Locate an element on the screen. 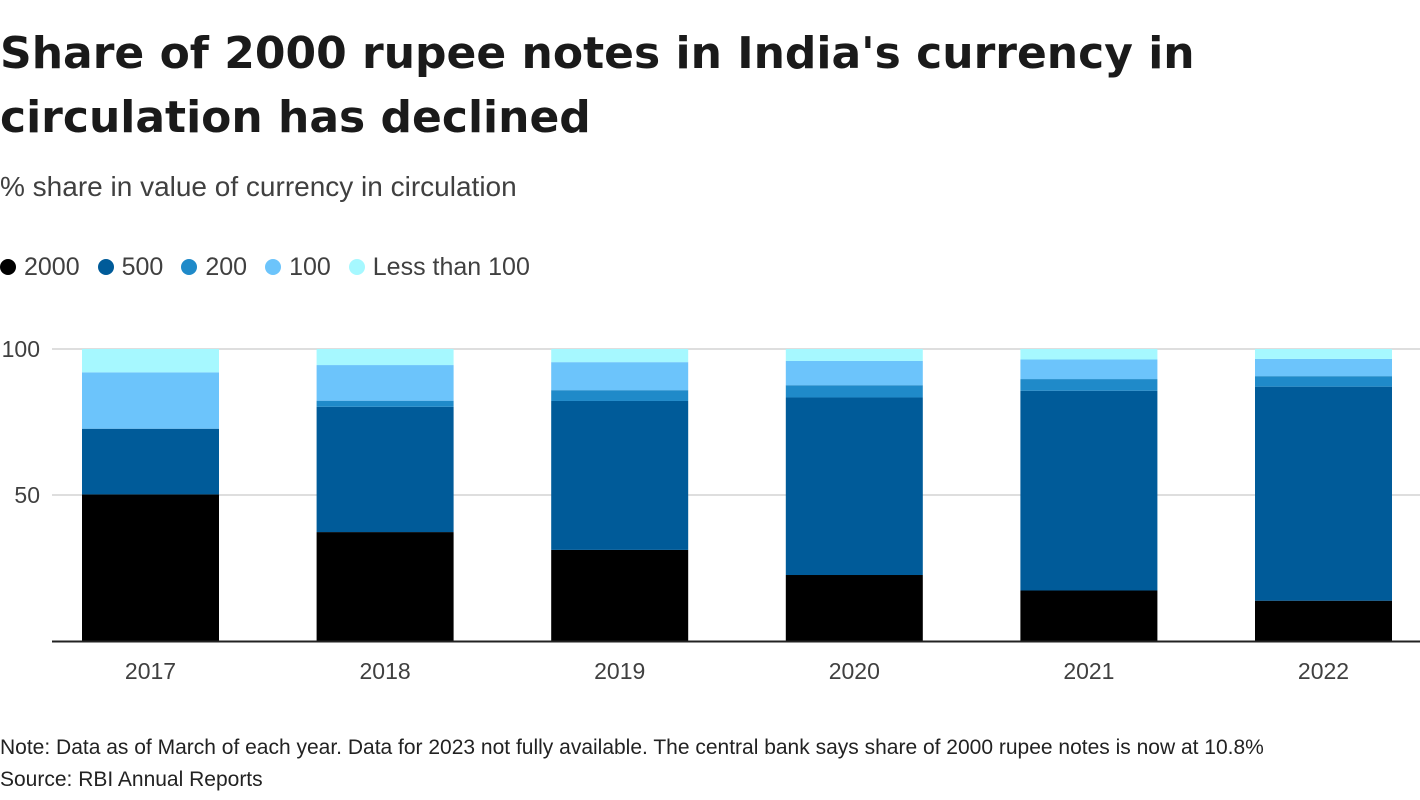 This screenshot has height=800, width=1420. x-tick-label-2020: 2020 is located at coordinates (854, 671).